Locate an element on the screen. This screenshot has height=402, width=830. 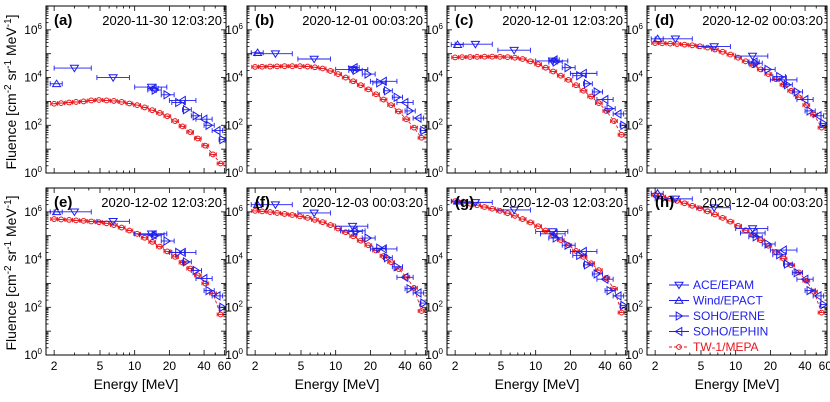
panel-tag: (e) is located at coordinates (63, 202).